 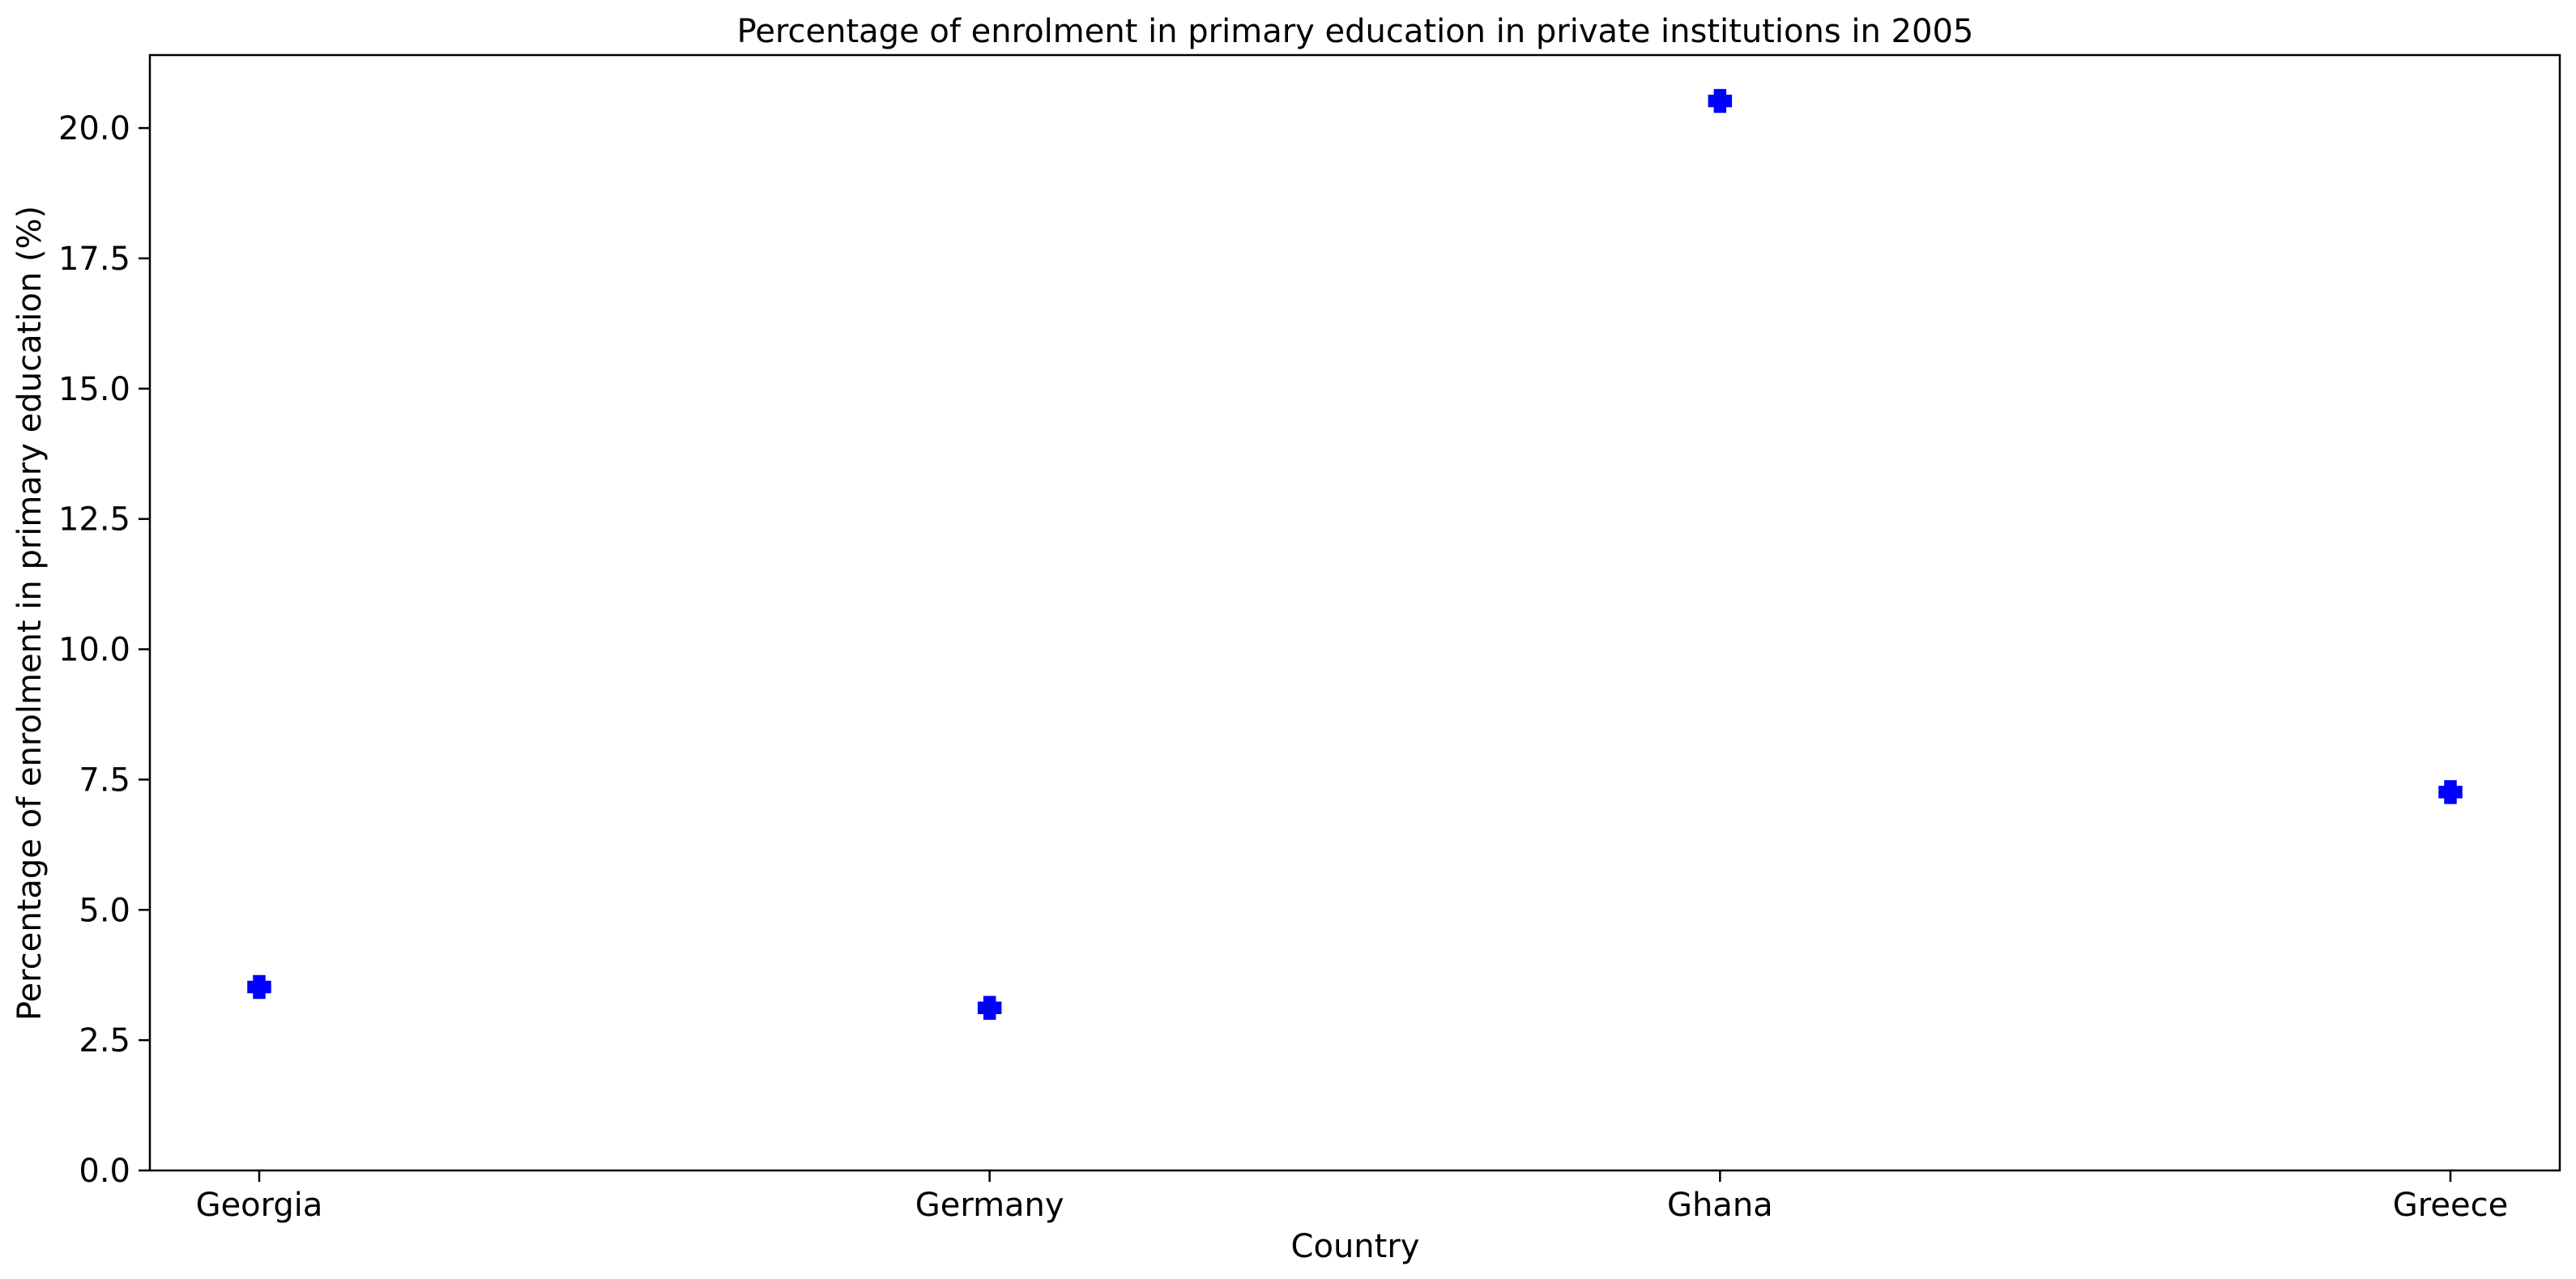 I want to click on x-axis-ticks: Georgia Germany Ghana Greece, so click(x=1352, y=1197).